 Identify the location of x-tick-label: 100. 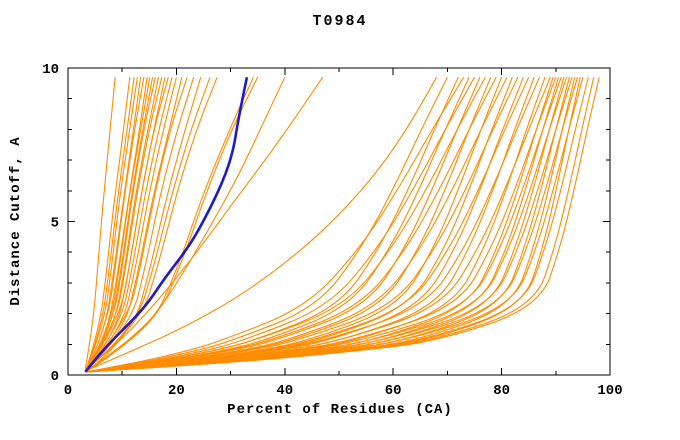
(609, 391).